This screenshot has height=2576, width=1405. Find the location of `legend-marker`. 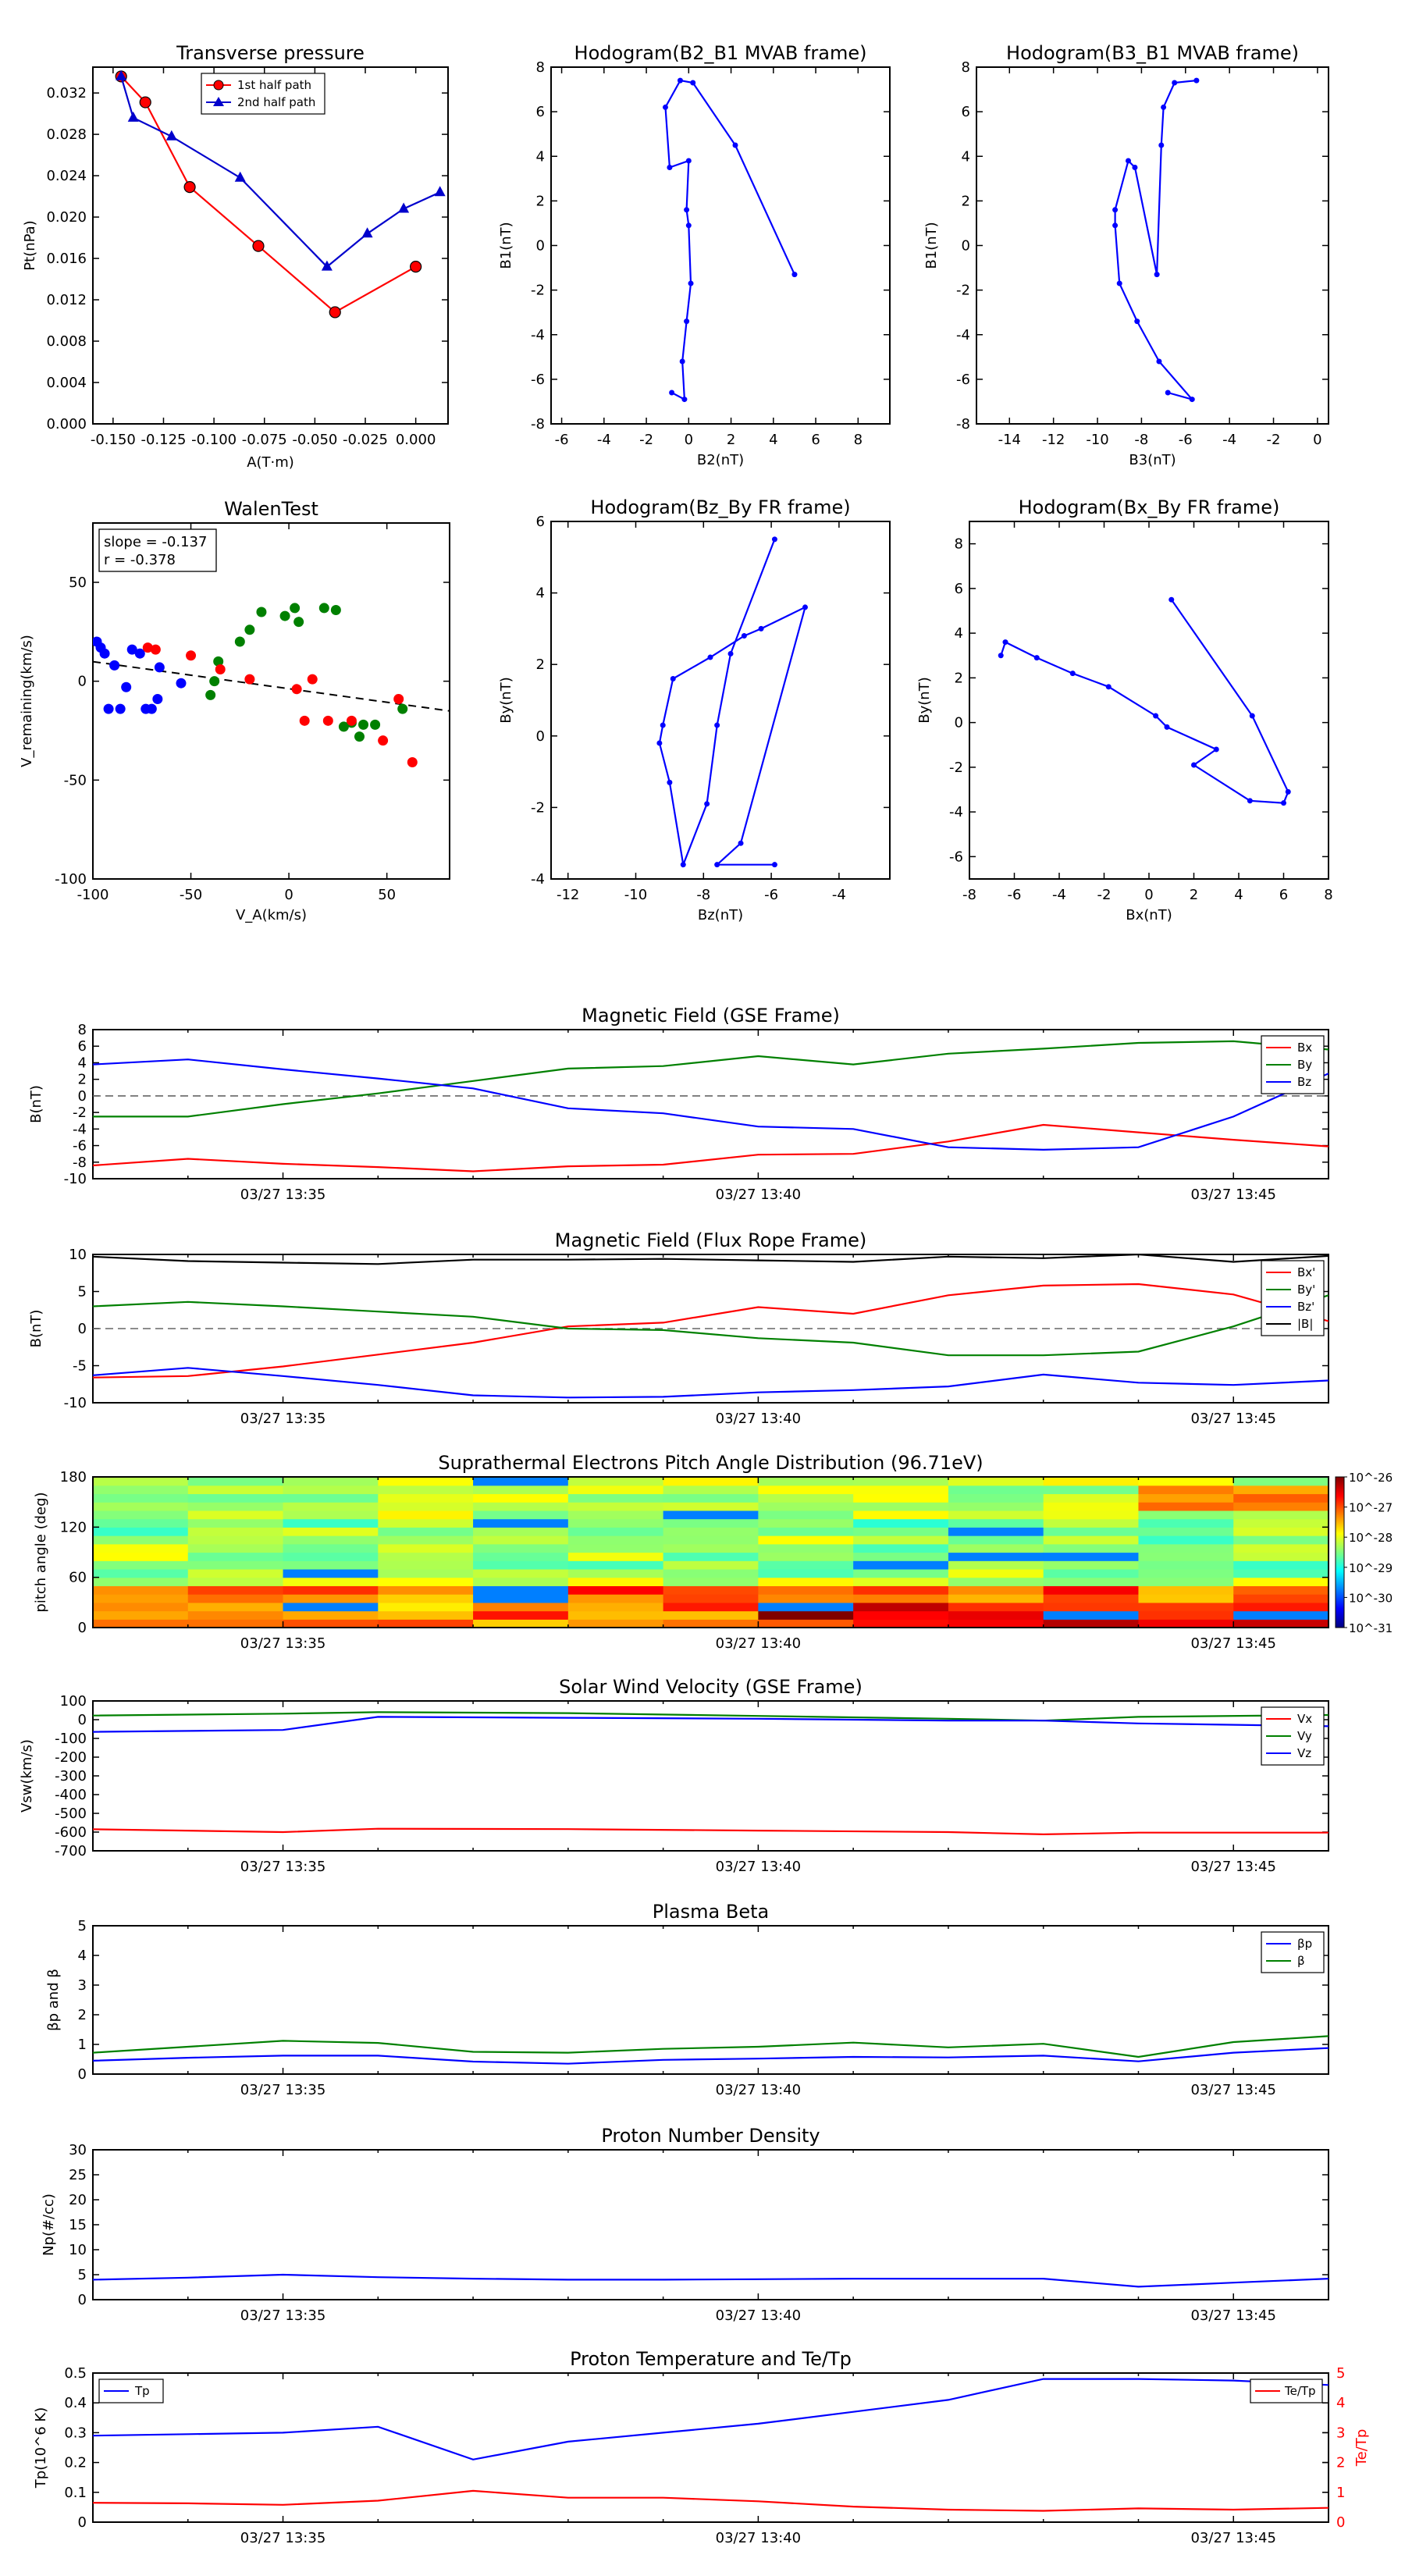

legend-marker is located at coordinates (219, 101).